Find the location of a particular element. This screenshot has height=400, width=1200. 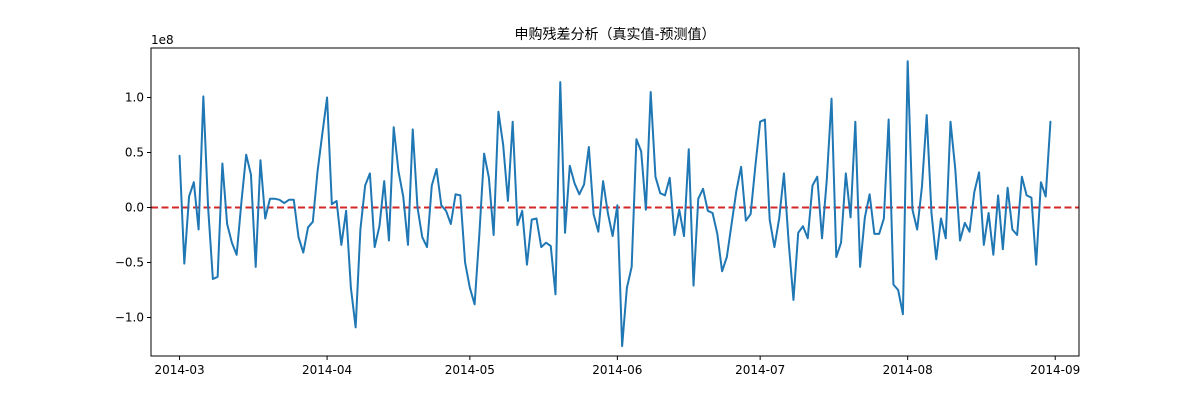

x-tick-label: 2014-08 is located at coordinates (908, 370).